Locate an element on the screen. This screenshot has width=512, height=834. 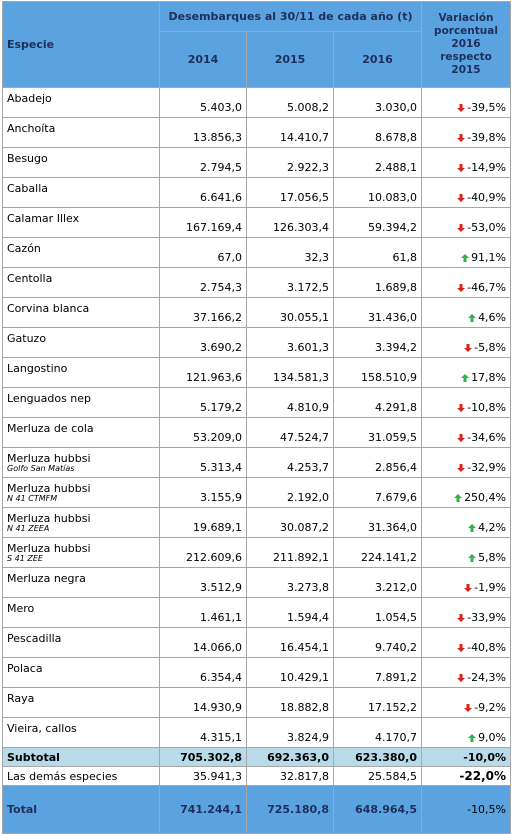
value-cell: 3.273,8 is located at coordinates (290, 582).